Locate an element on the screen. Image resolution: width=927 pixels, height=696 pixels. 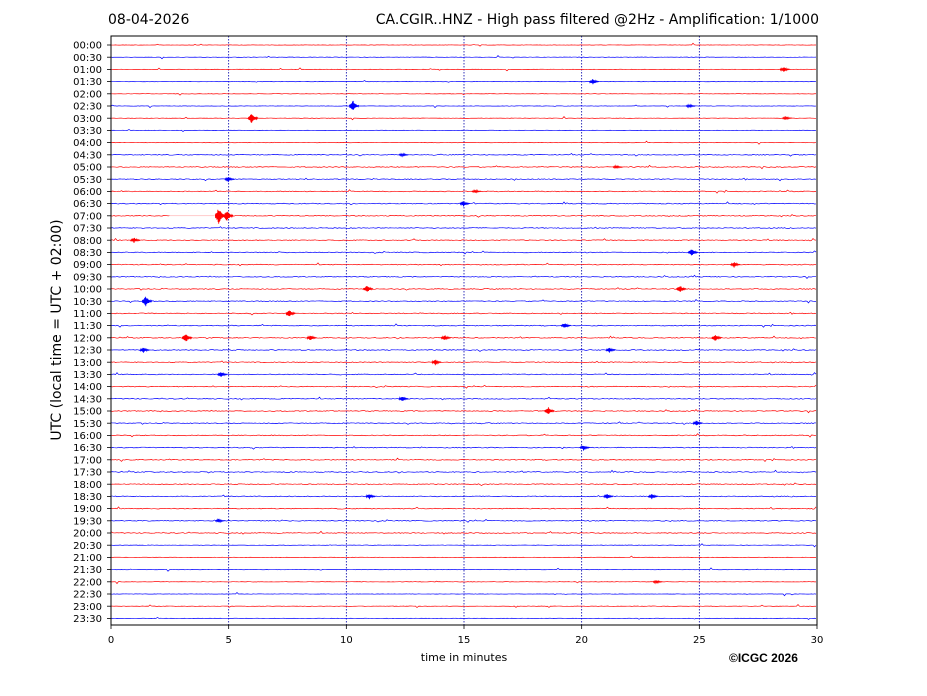
trace-2030 is located at coordinates (463, 545).